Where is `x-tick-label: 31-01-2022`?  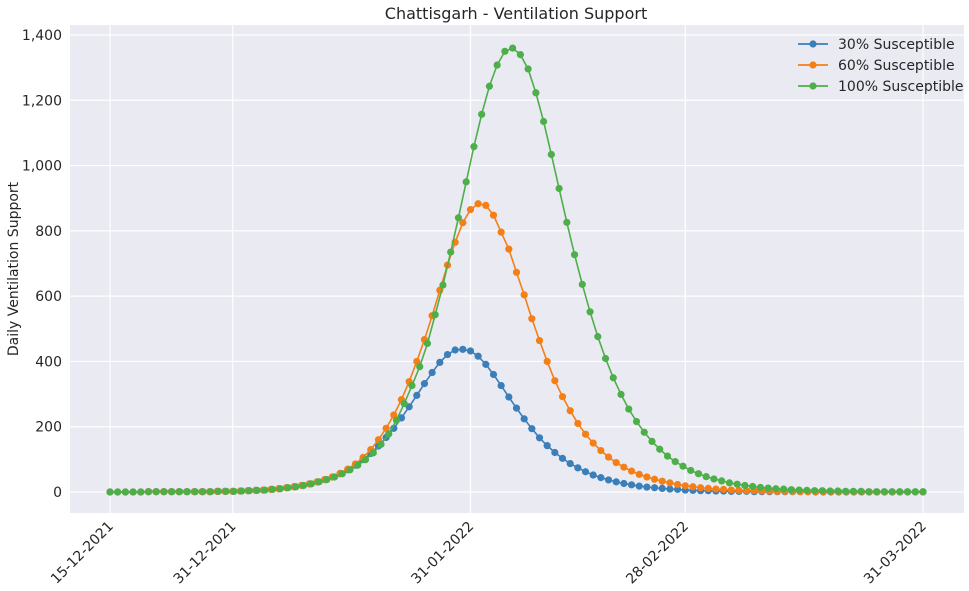
x-tick-label: 31-01-2022 is located at coordinates (442, 553).